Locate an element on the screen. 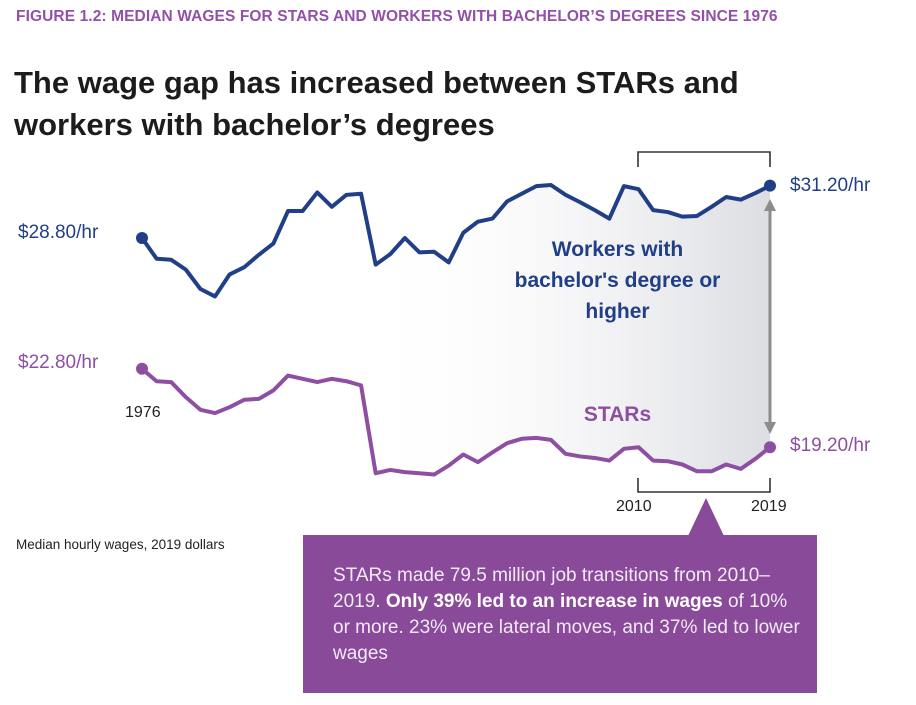 Image resolution: width=916 pixels, height=705 pixels. stars-start-label: $22.80/hr is located at coordinates (58, 362).